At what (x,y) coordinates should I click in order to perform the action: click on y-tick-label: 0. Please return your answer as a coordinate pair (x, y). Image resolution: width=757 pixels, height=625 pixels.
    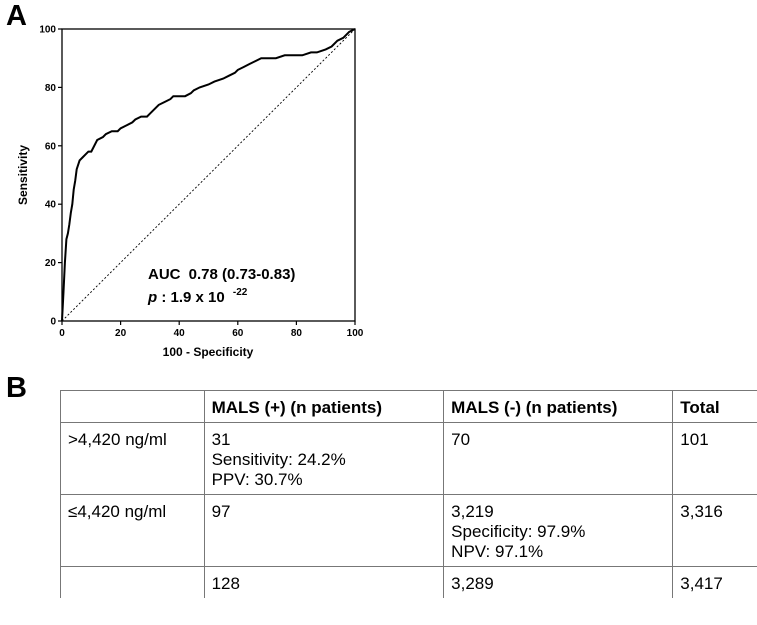
    Looking at the image, I should click on (53, 322).